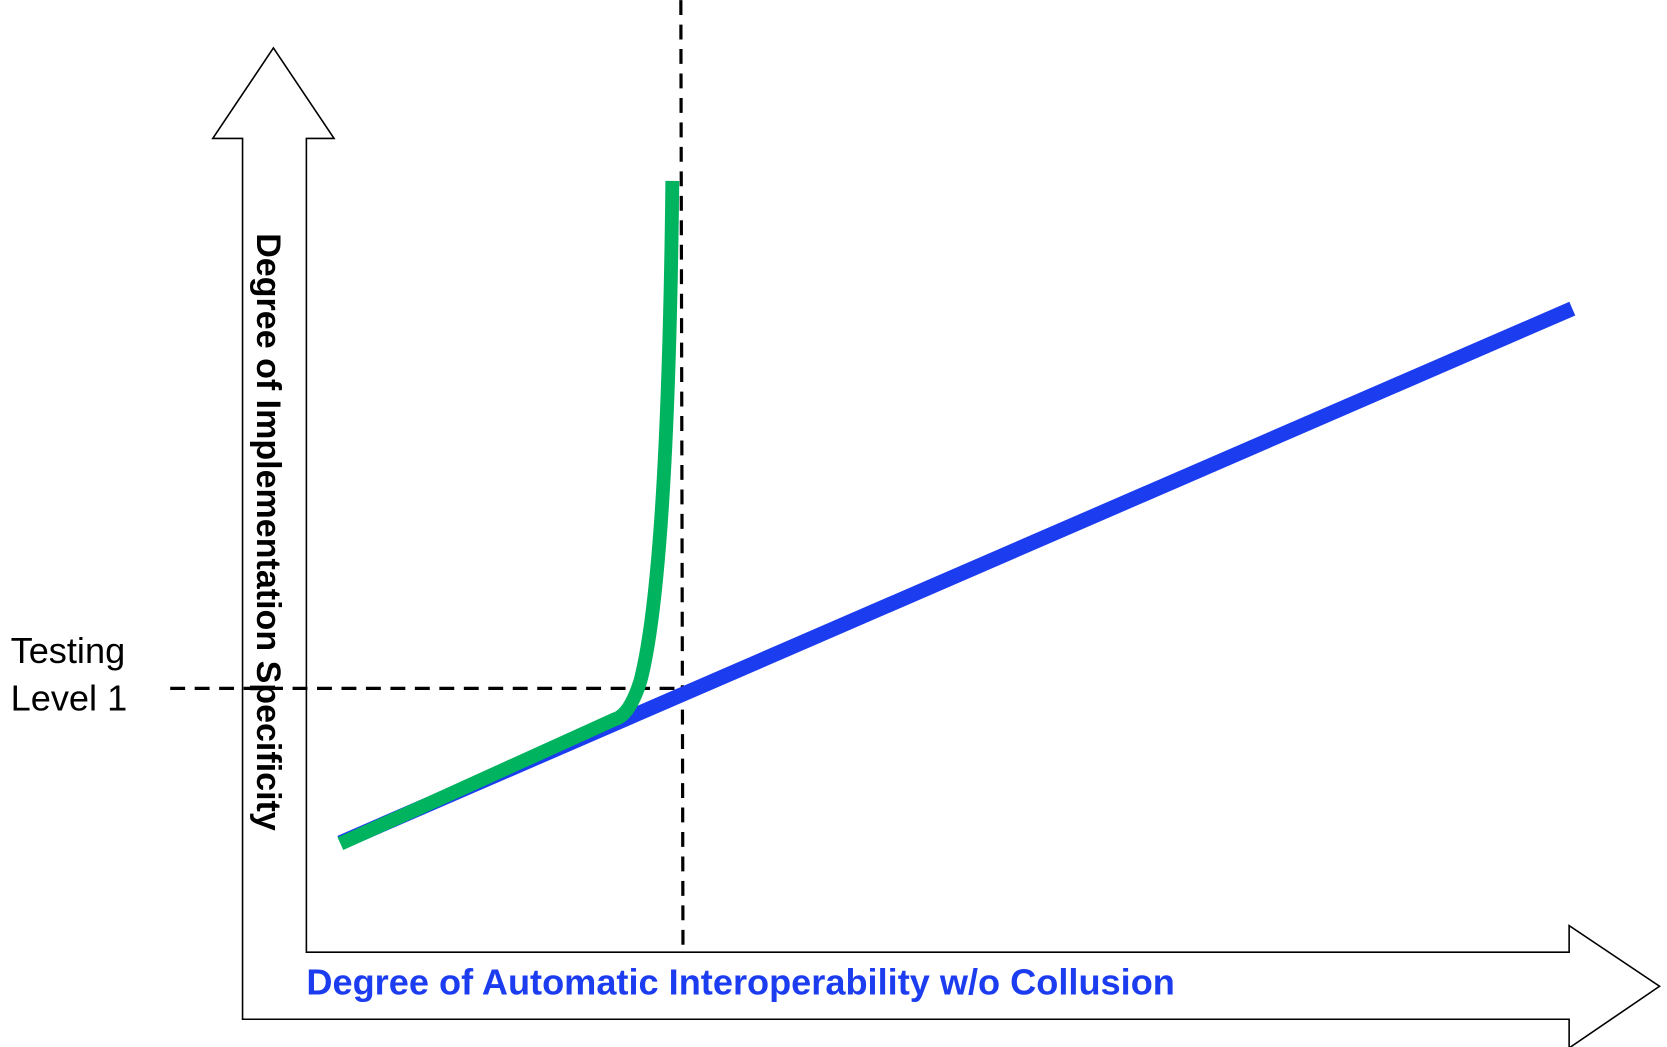 The width and height of the screenshot is (1667, 1047). What do you see at coordinates (682, 473) in the screenshot?
I see `dashed-vertical` at bounding box center [682, 473].